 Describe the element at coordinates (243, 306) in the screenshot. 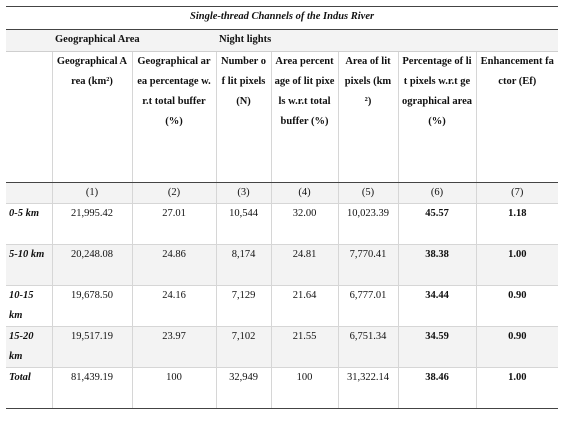

I see `table-cell: 7,129` at that location.